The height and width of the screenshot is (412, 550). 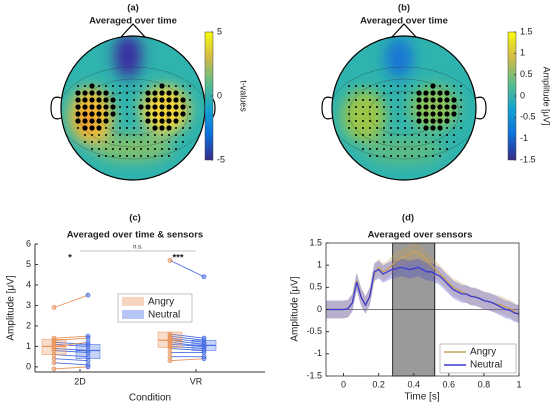 I want to click on legend-swatch, so click(x=133, y=301).